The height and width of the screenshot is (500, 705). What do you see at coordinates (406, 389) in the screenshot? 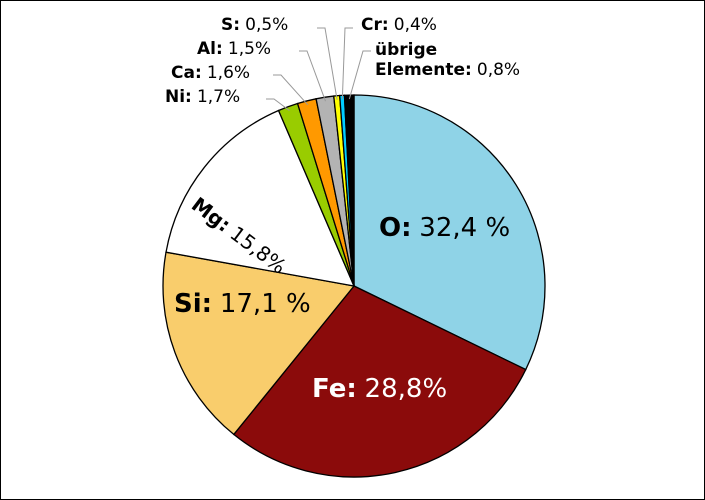
I see `value-label: 28,8%` at bounding box center [406, 389].